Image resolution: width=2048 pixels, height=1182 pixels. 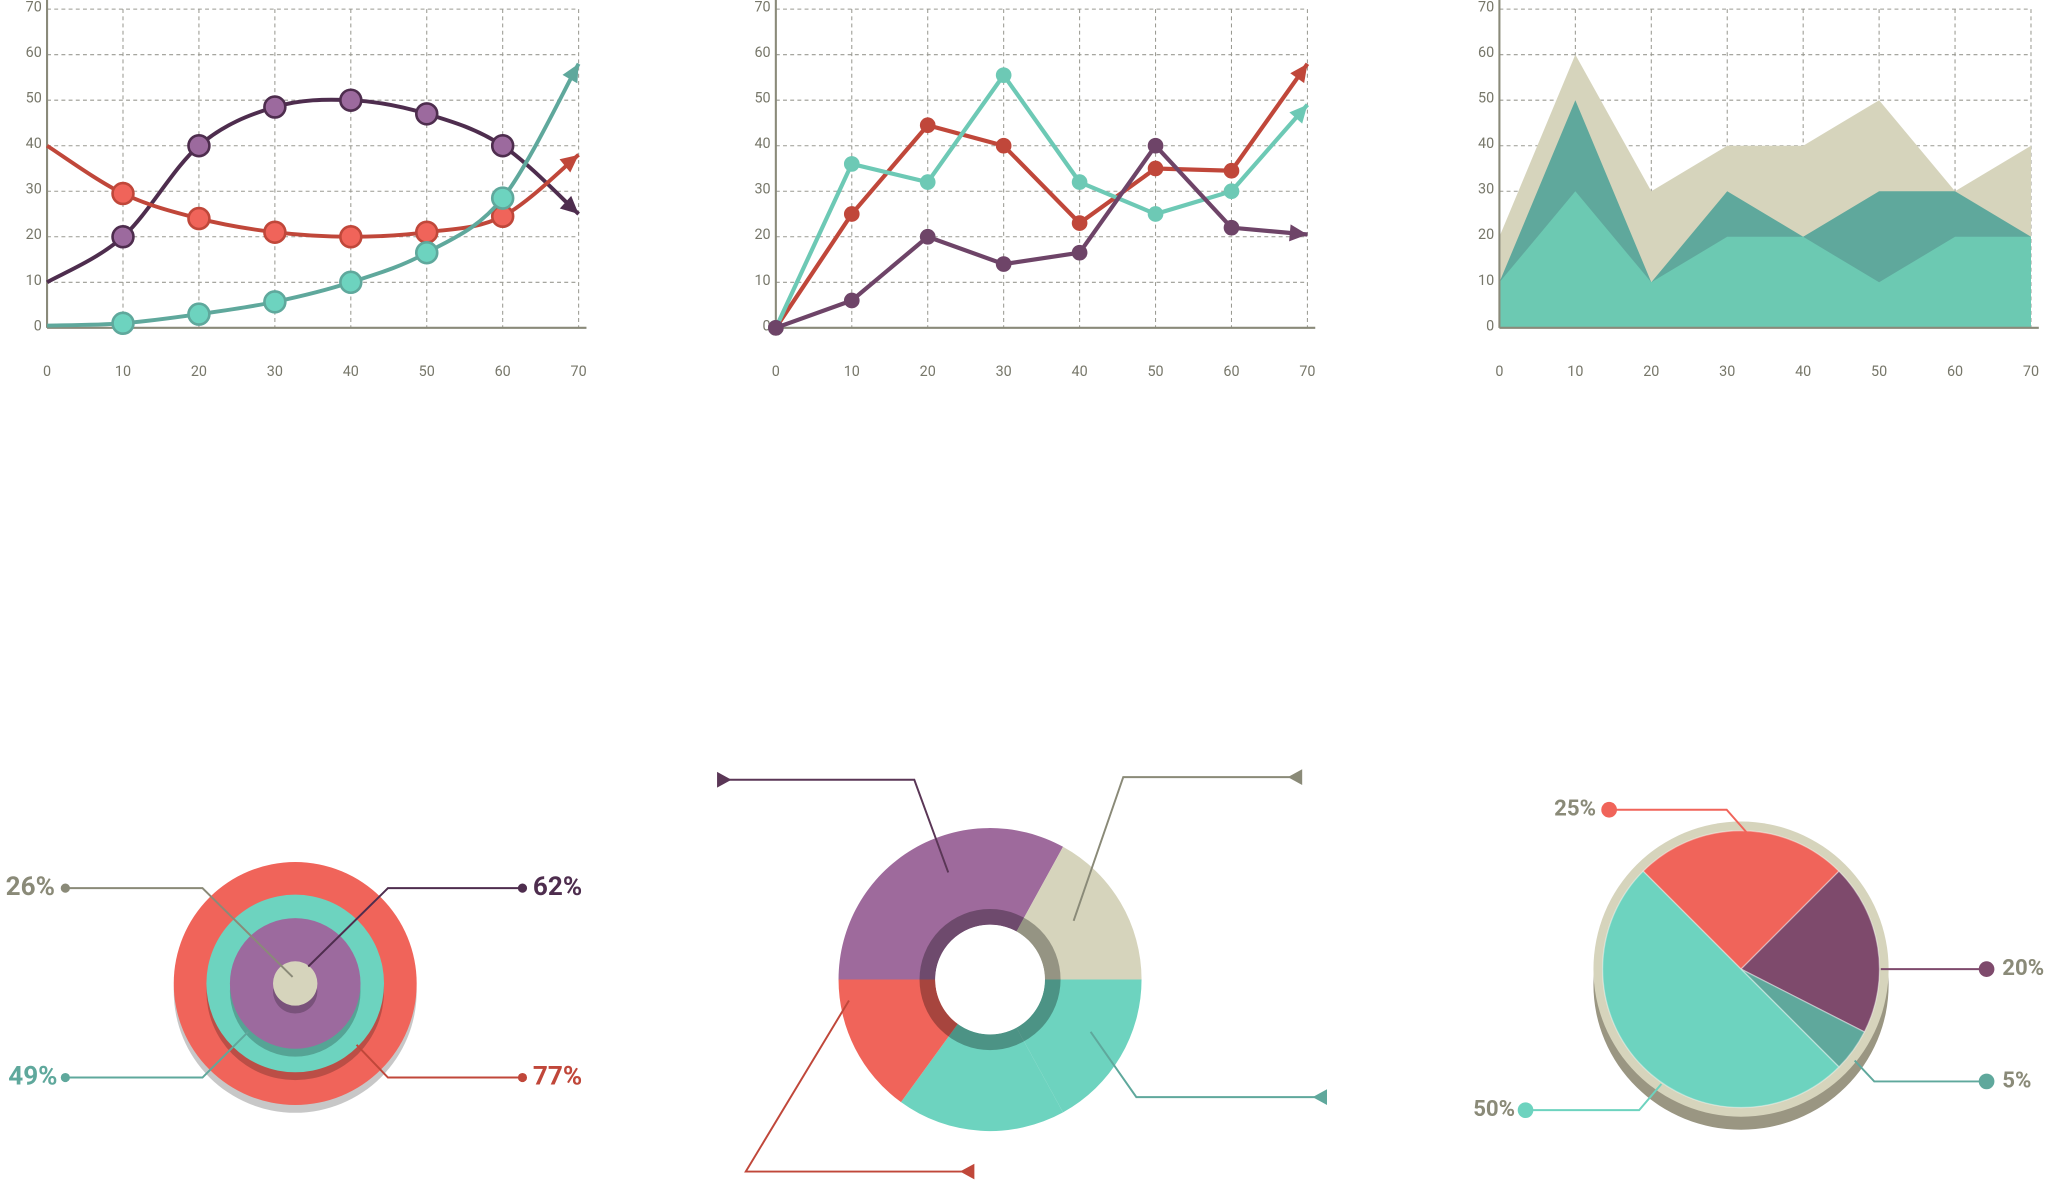 I want to click on x-tick-label: 50, so click(x=427, y=371).